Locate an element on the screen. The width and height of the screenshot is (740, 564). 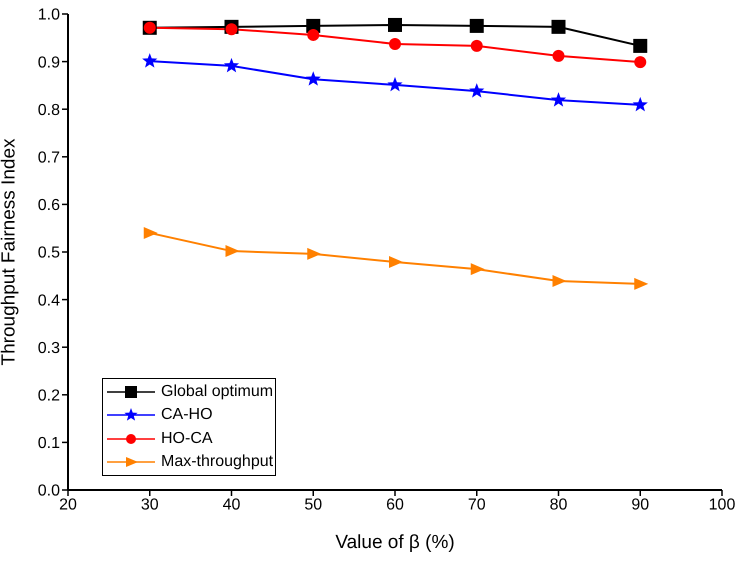
y-tick-label: 1.0 is located at coordinates (49, 15).